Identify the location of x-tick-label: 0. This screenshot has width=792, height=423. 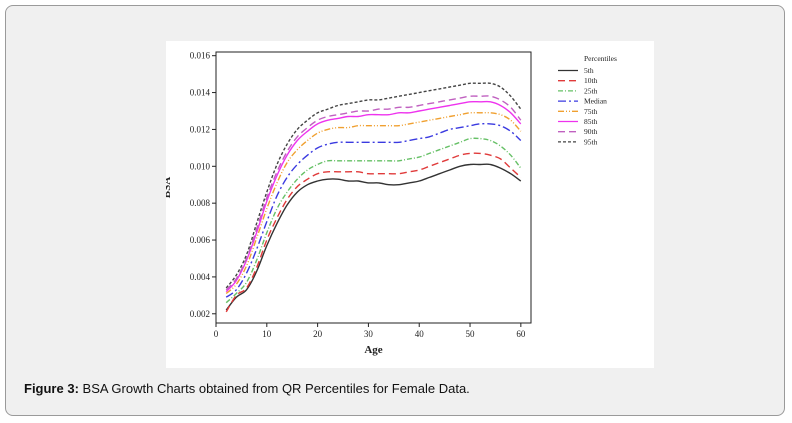
(216, 334).